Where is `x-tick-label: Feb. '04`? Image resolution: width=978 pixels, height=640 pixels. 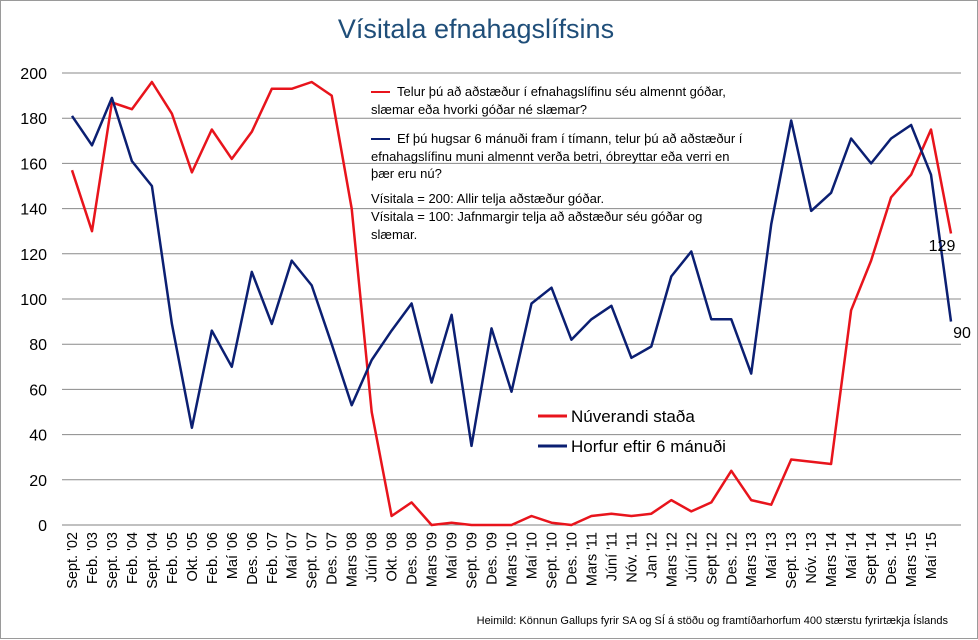 x-tick-label: Feb. '04 is located at coordinates (133, 558).